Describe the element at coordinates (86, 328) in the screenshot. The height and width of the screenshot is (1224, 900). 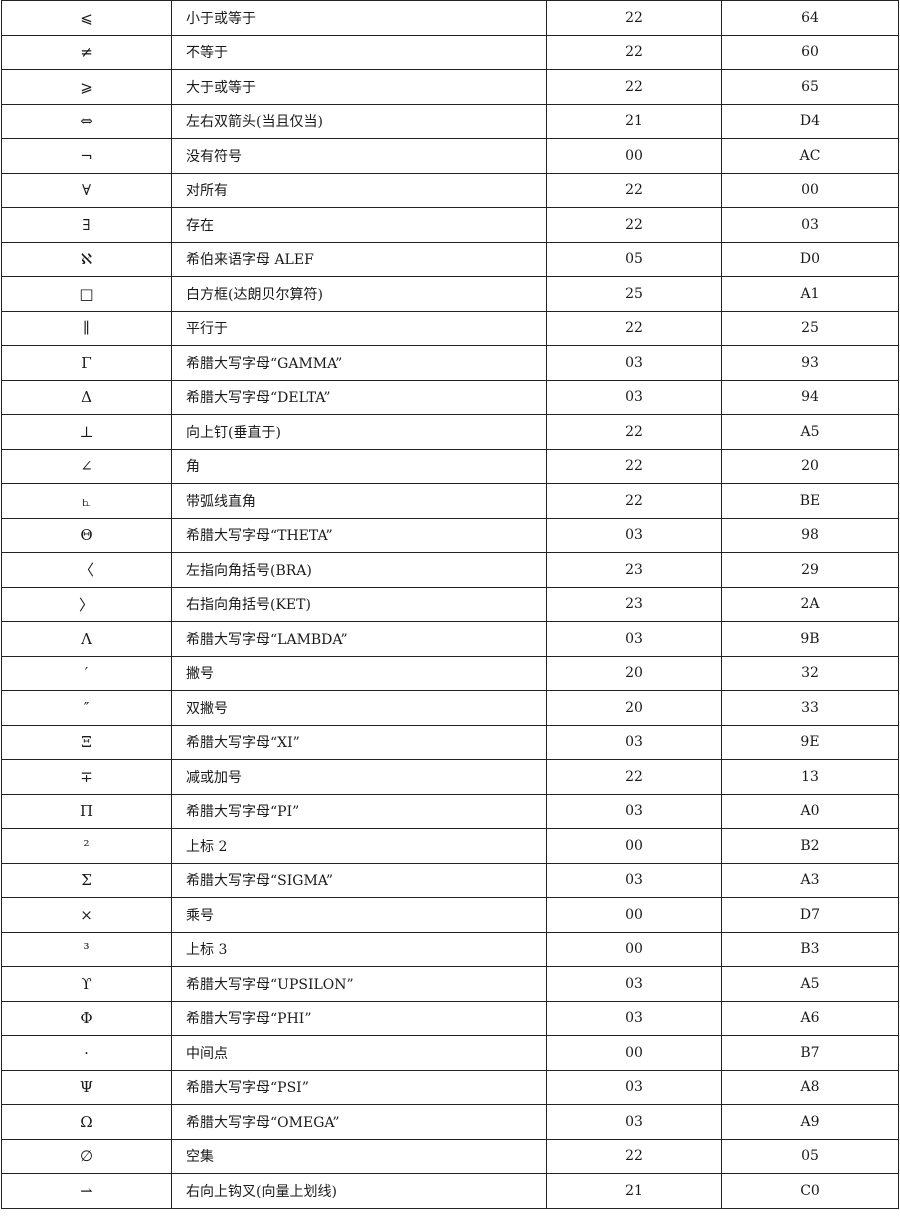
I see `symbol-cell: ∥` at that location.